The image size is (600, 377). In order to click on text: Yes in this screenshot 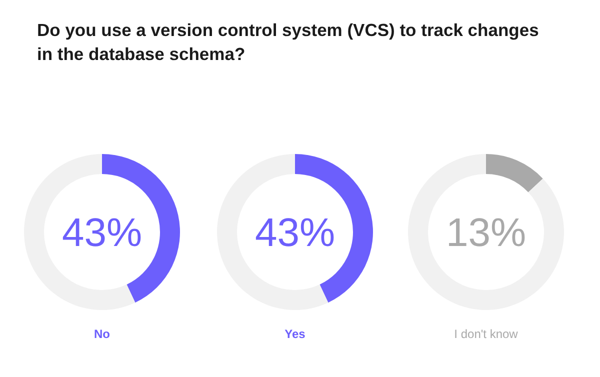, I will do `click(295, 334)`.